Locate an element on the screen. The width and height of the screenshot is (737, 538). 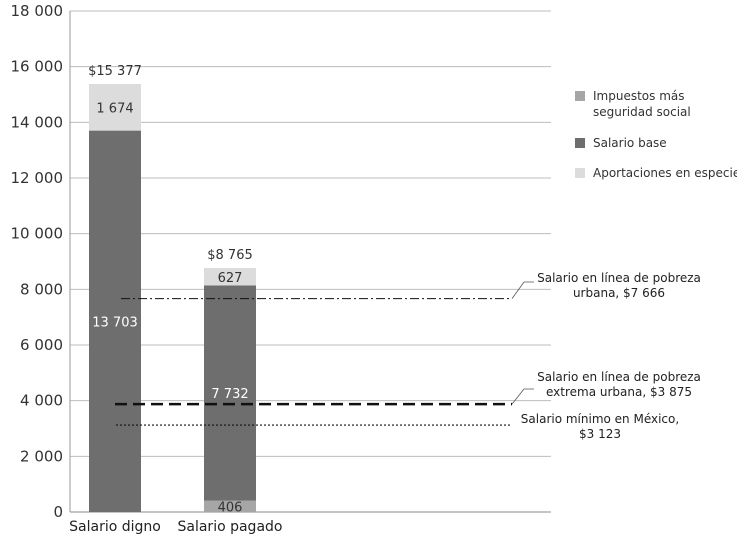
segment-value-label: 1 674 is located at coordinates (114, 108).